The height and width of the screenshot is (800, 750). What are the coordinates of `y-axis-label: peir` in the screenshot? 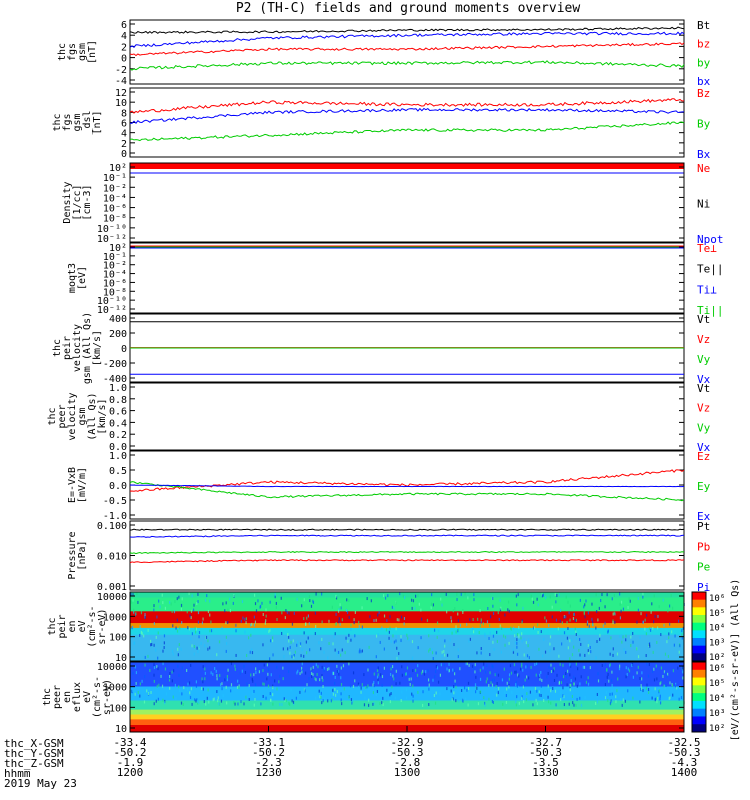 It's located at (62, 626).